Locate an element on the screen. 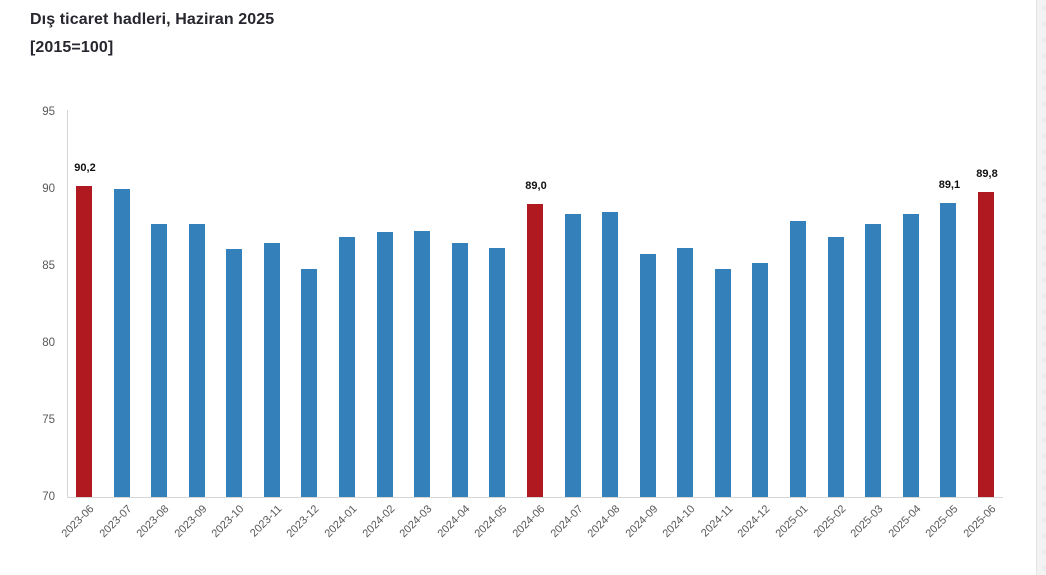 The height and width of the screenshot is (575, 1046). x-tick-label-2024-04: 2024-04 is located at coordinates (454, 522).